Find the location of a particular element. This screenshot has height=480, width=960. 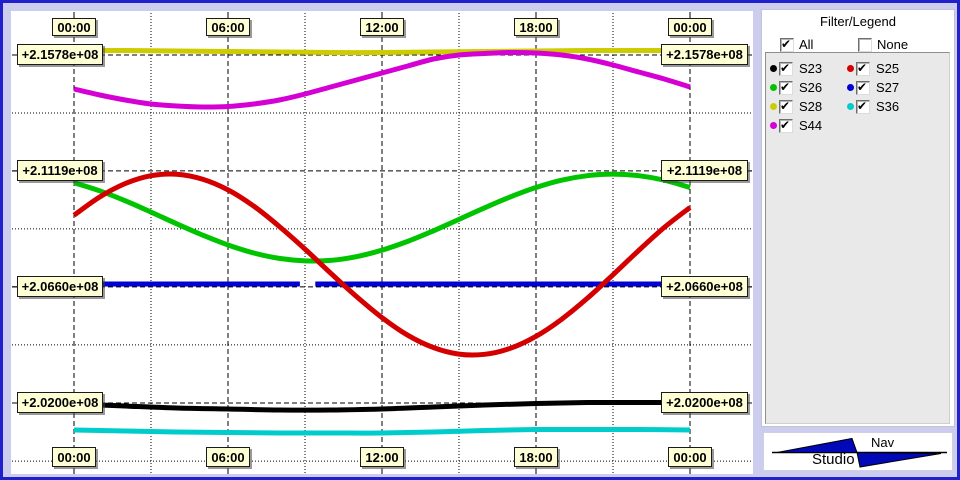

filter-none: None is located at coordinates (883, 44).